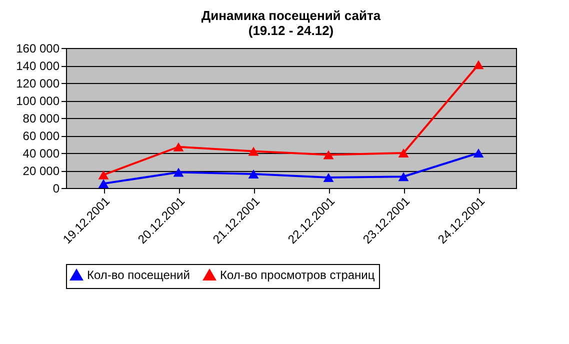  Describe the element at coordinates (38, 66) in the screenshot. I see `y-tick-label: 140 000` at that location.